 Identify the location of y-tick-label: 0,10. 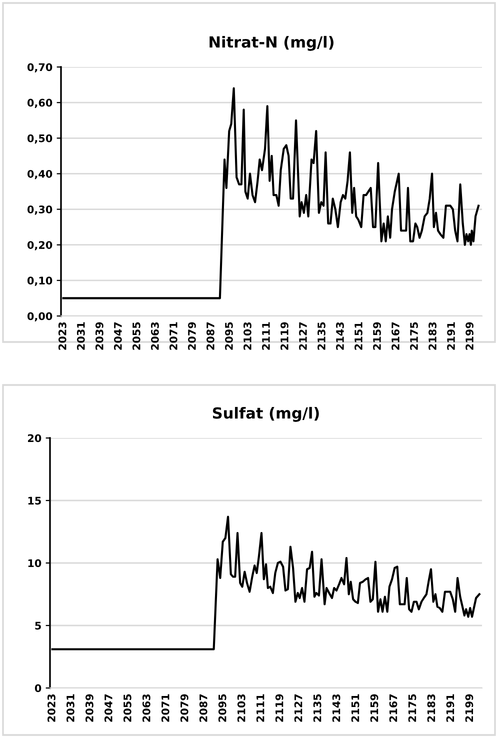
(39, 281).